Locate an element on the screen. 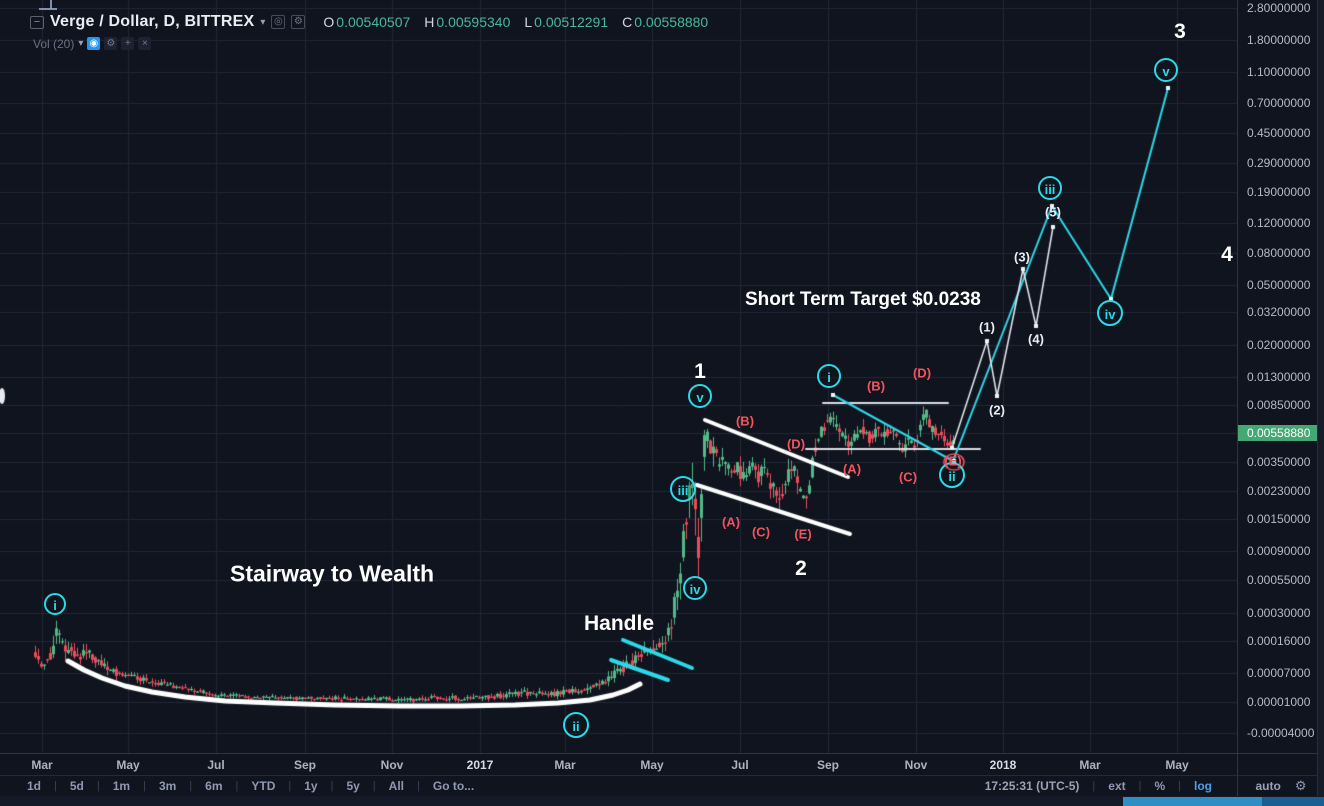  time-label-2017: 2017 is located at coordinates (480, 765).